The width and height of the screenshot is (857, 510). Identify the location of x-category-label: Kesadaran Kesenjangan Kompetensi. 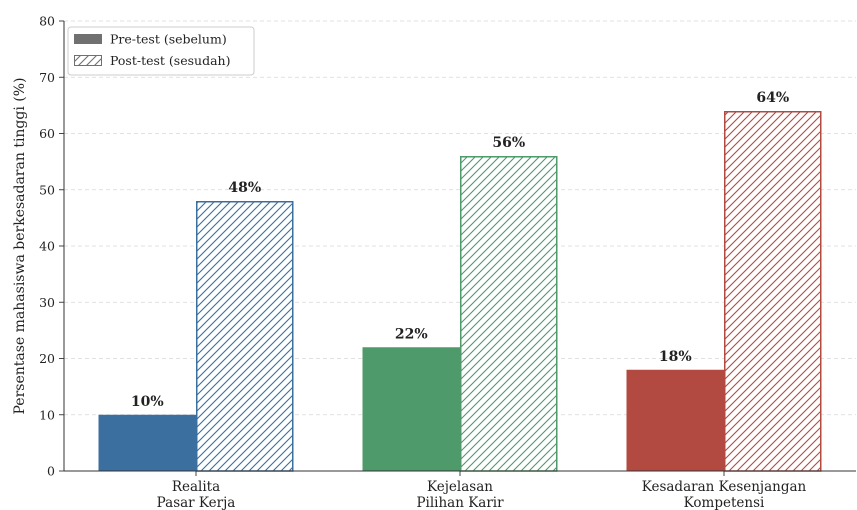
(724, 494).